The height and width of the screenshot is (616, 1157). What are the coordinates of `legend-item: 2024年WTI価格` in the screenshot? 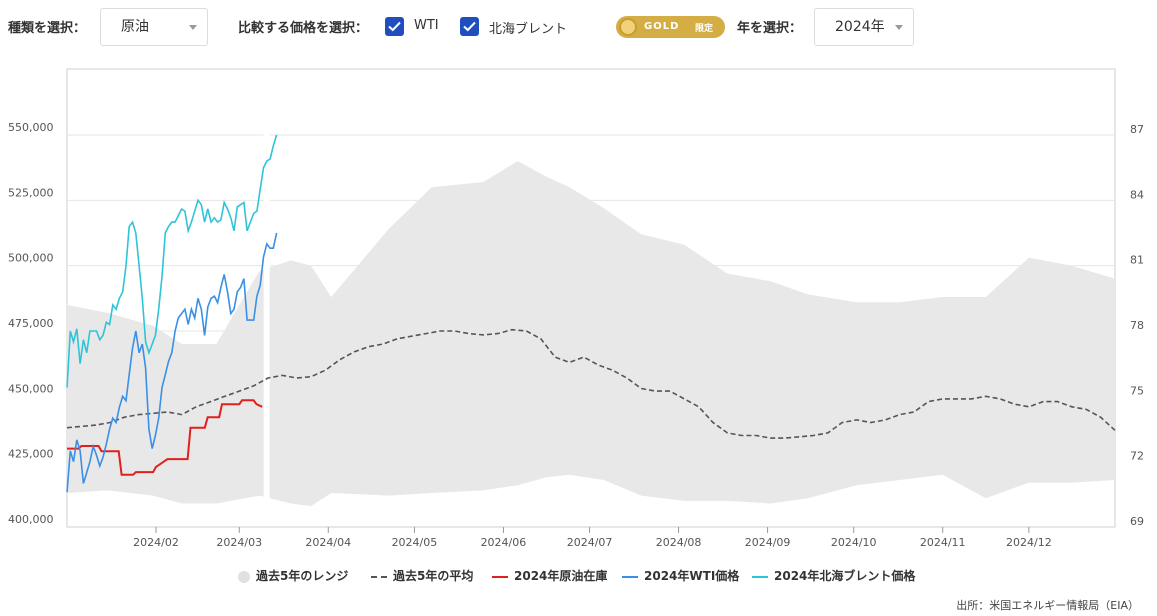 It's located at (680, 575).